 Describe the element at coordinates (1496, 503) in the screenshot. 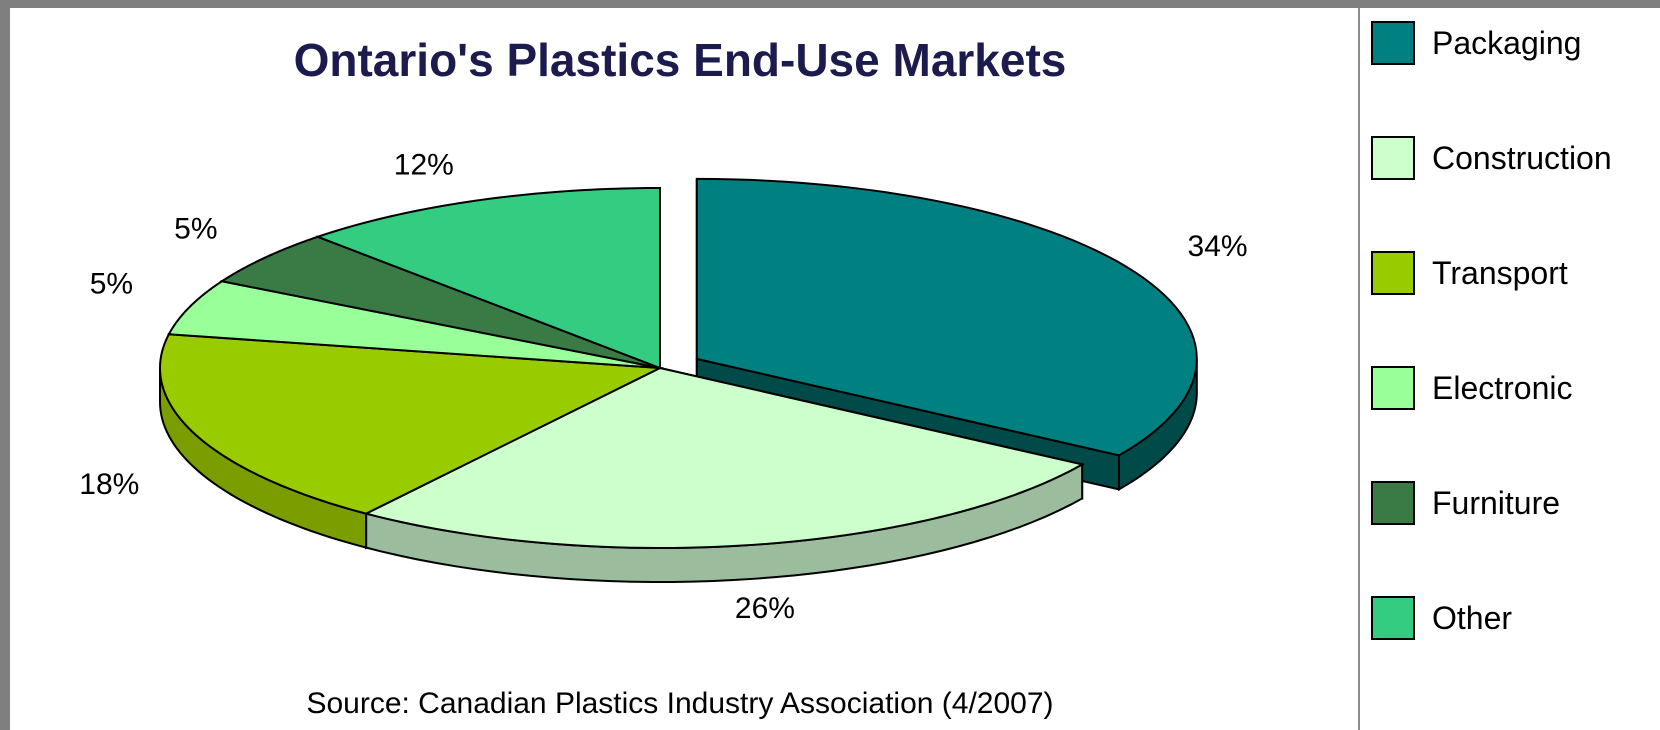

I see `legend-label-furniture: Furniture` at that location.